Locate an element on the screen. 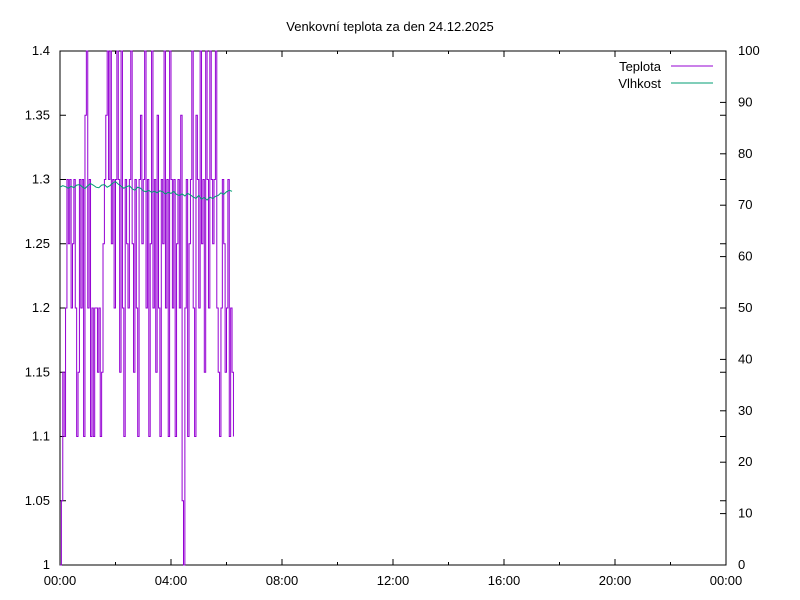  y-tick-label: 1.3 is located at coordinates (41, 179).